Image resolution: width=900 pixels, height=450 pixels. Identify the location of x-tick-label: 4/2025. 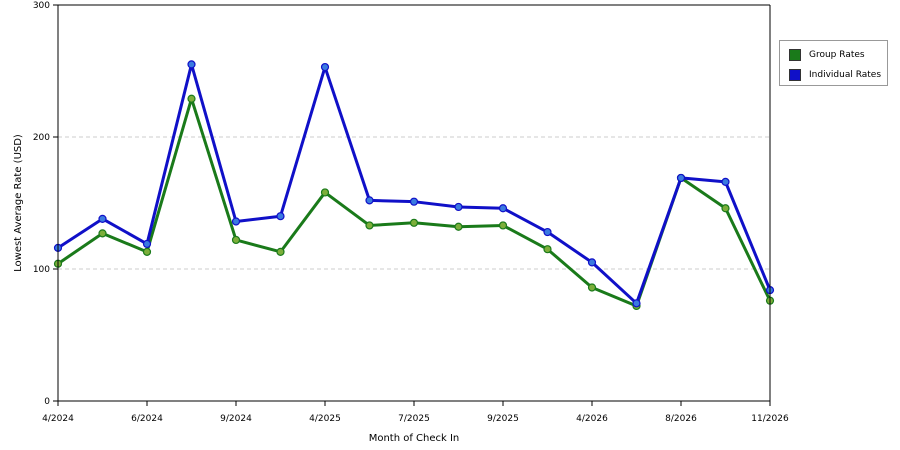
(325, 419).